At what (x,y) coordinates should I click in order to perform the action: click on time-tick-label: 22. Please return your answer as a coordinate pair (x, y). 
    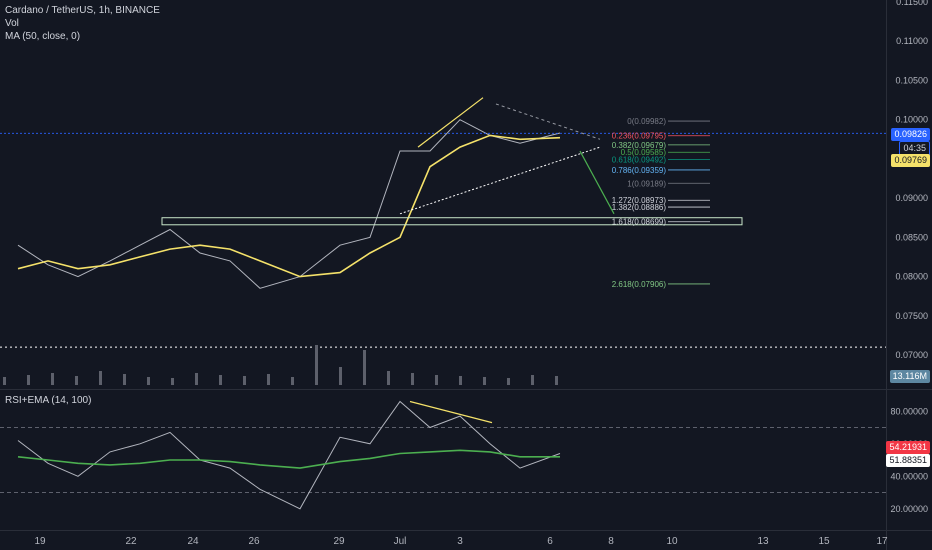
    Looking at the image, I should click on (131, 541).